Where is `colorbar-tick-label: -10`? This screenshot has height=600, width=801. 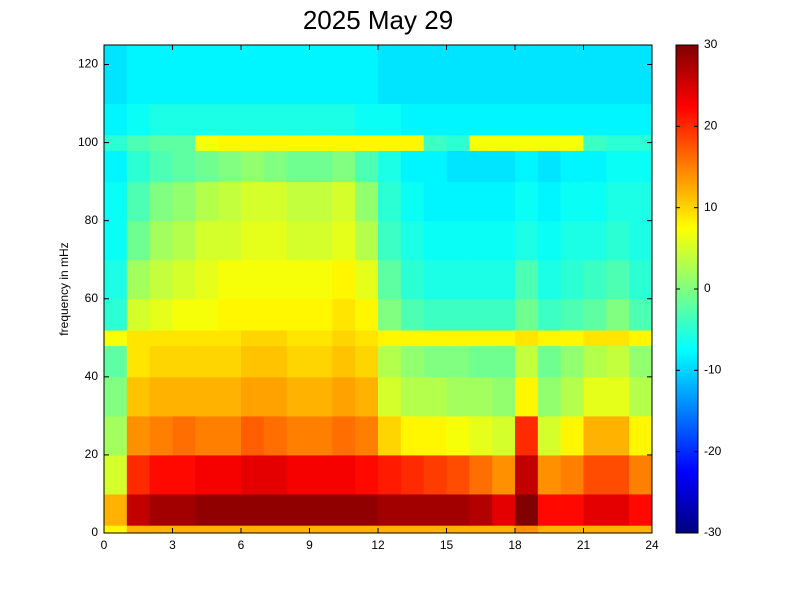
colorbar-tick-label: -10 is located at coordinates (713, 370).